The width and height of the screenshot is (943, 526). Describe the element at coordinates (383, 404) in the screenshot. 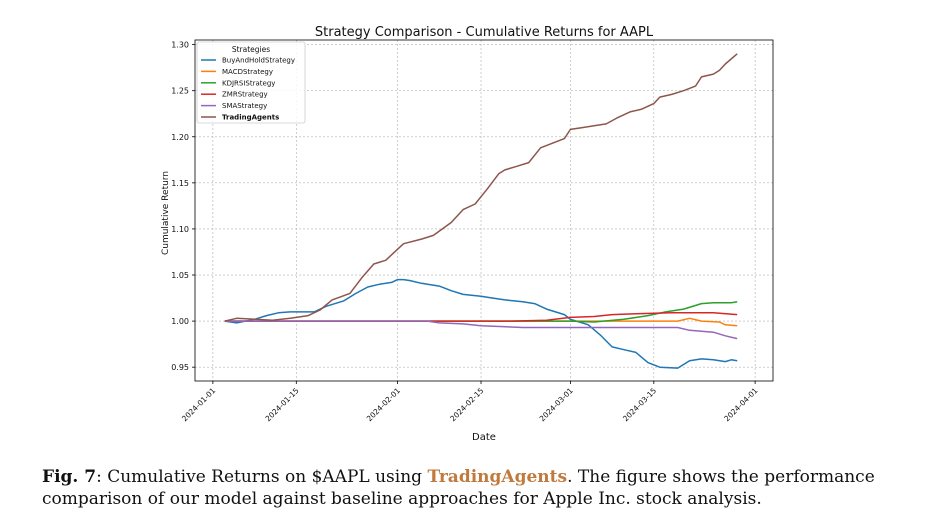

I see `x-tick-label: 2024-02-01` at that location.